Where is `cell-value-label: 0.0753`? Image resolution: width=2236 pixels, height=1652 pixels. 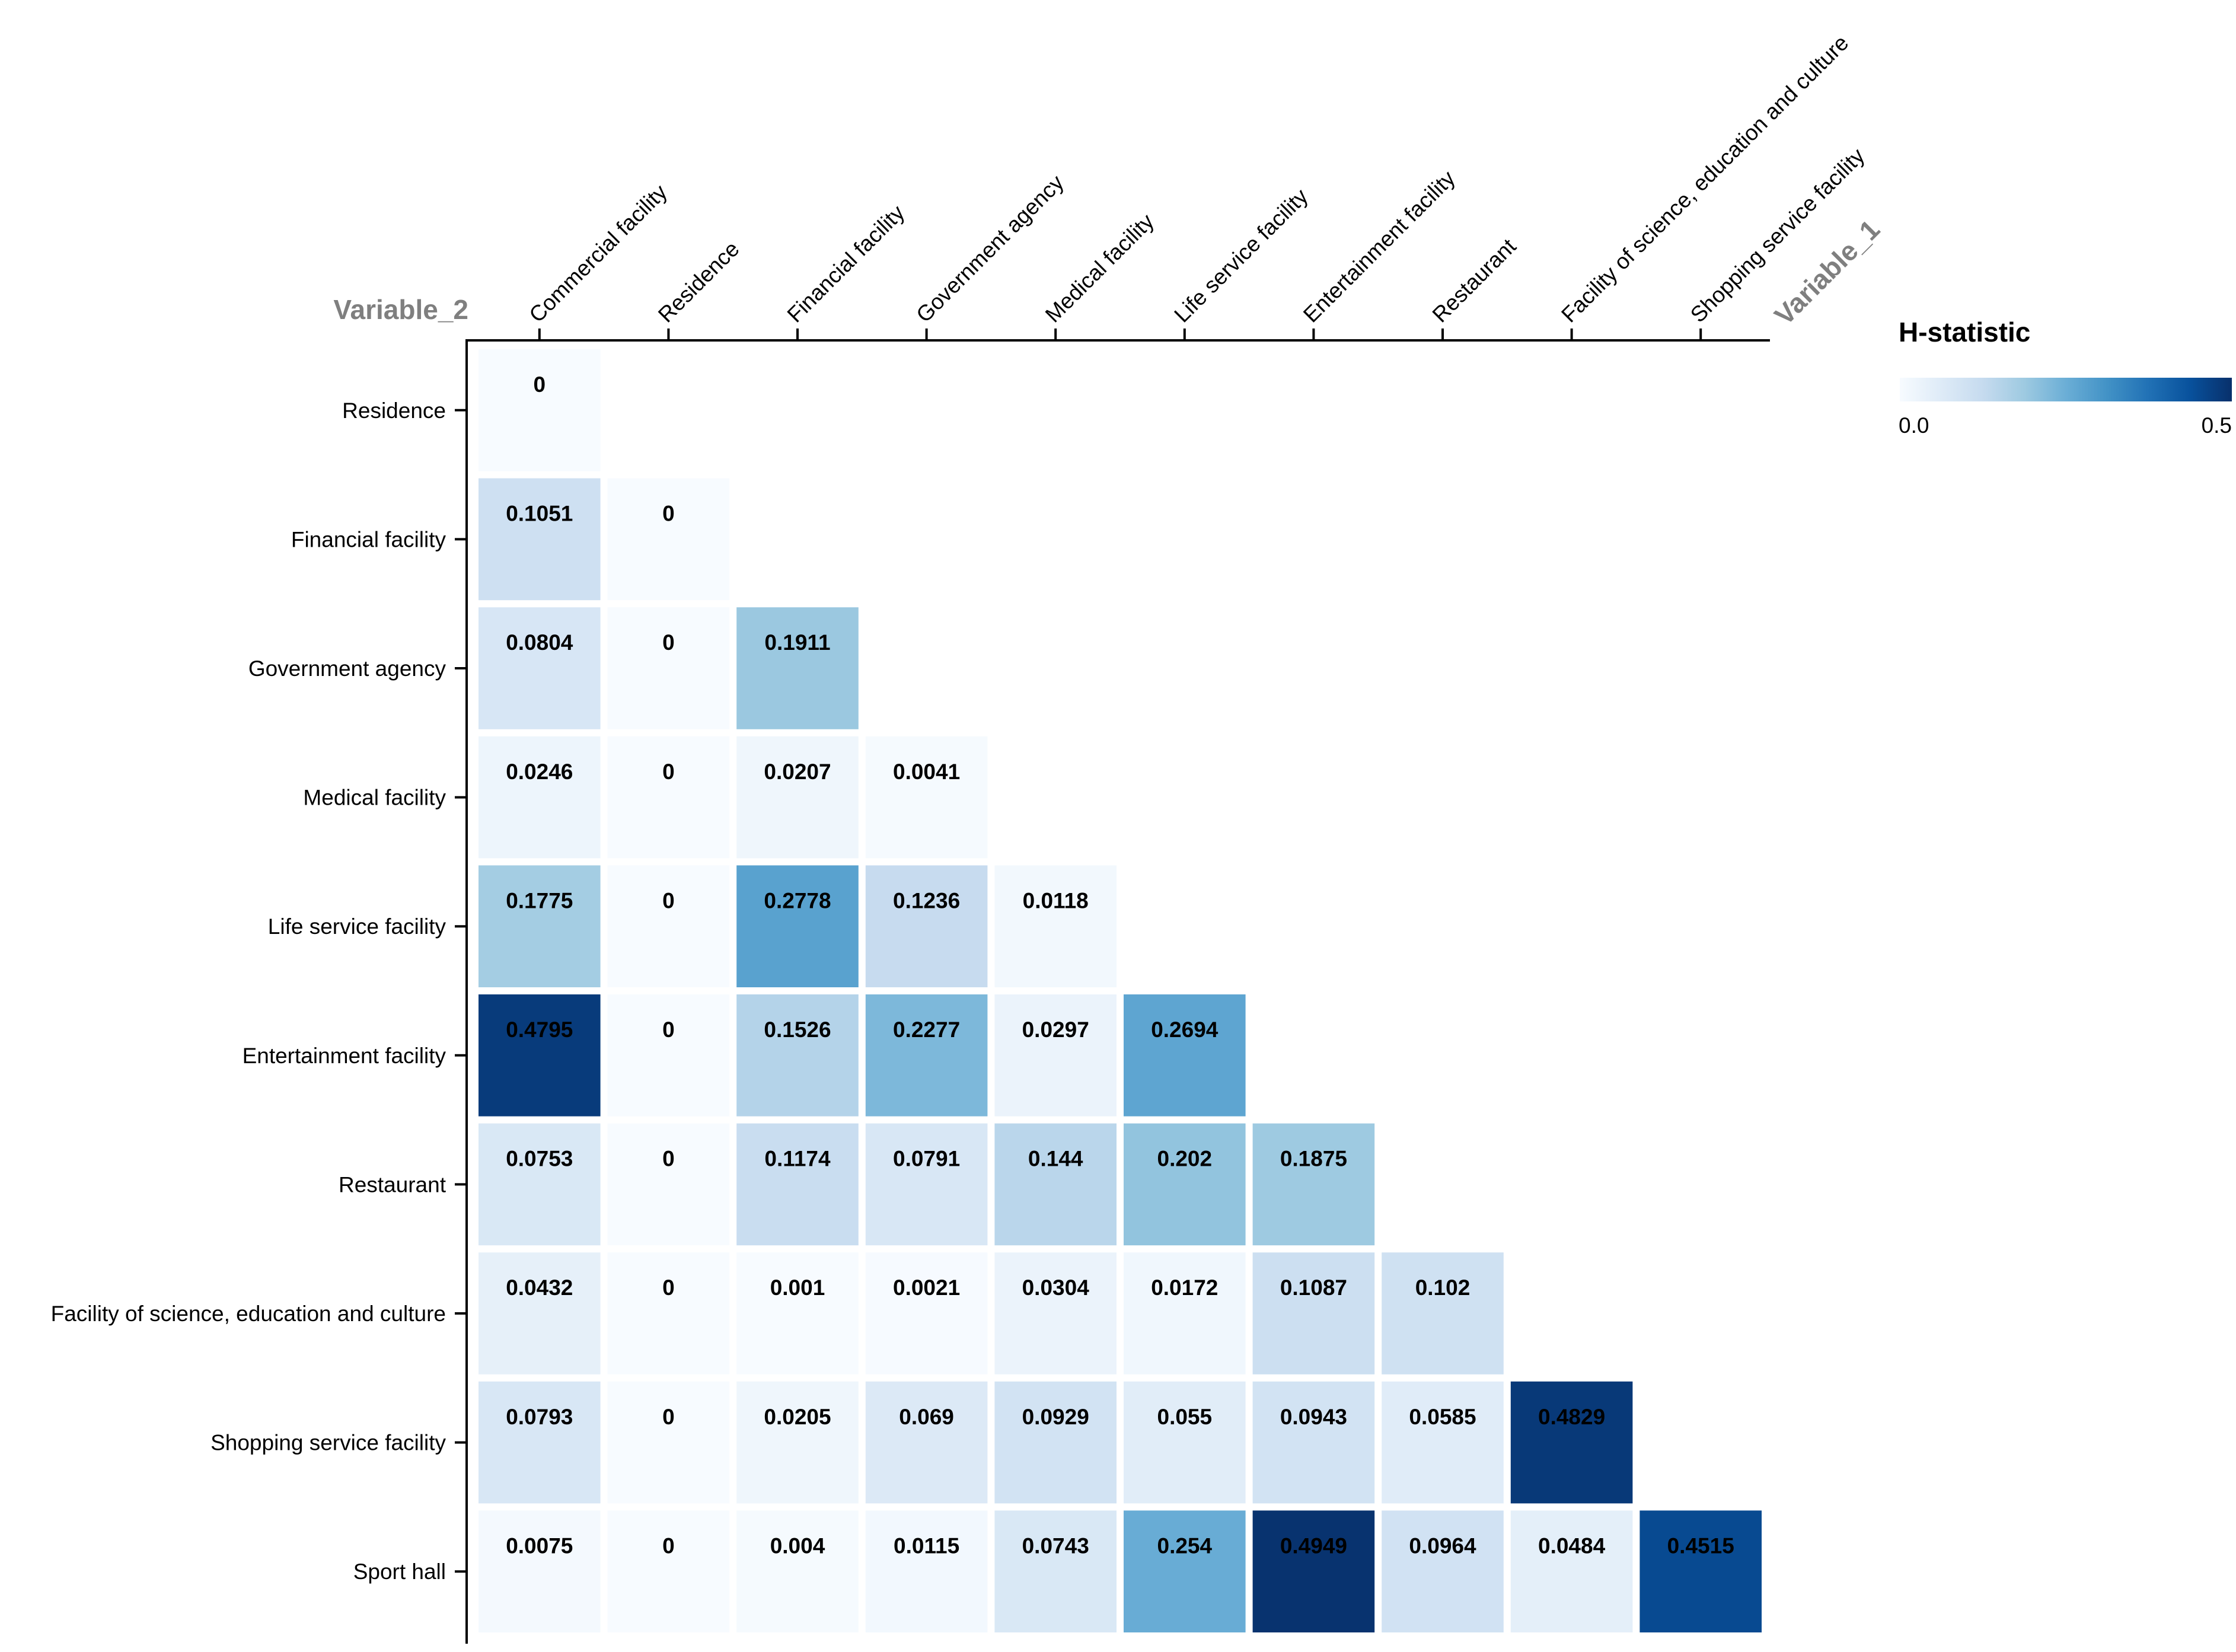 cell-value-label: 0.0753 is located at coordinates (539, 1159).